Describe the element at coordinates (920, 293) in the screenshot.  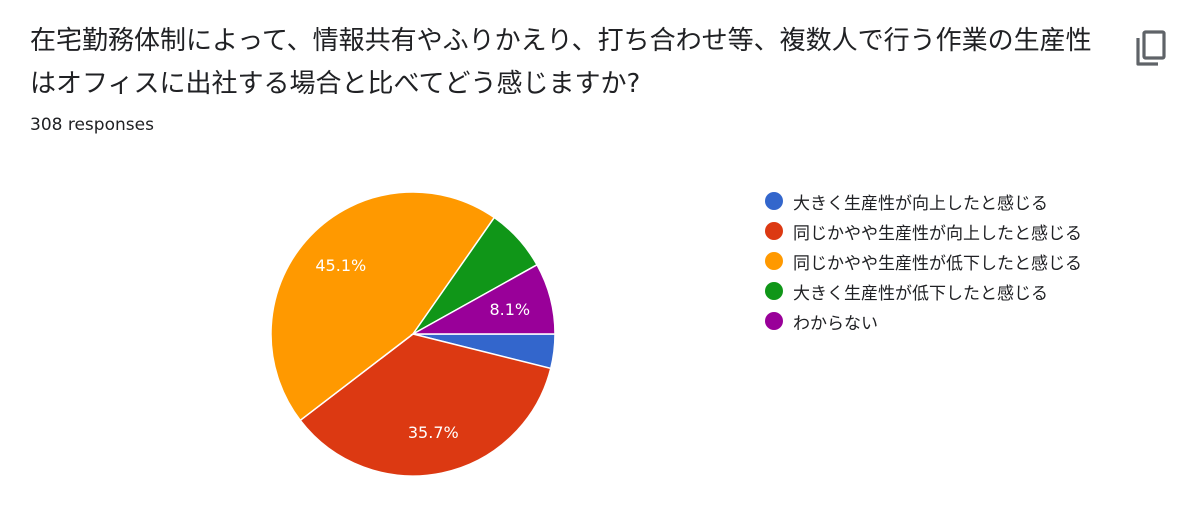
I see `legend-label: 大きく生産性が低下したと感じる` at that location.